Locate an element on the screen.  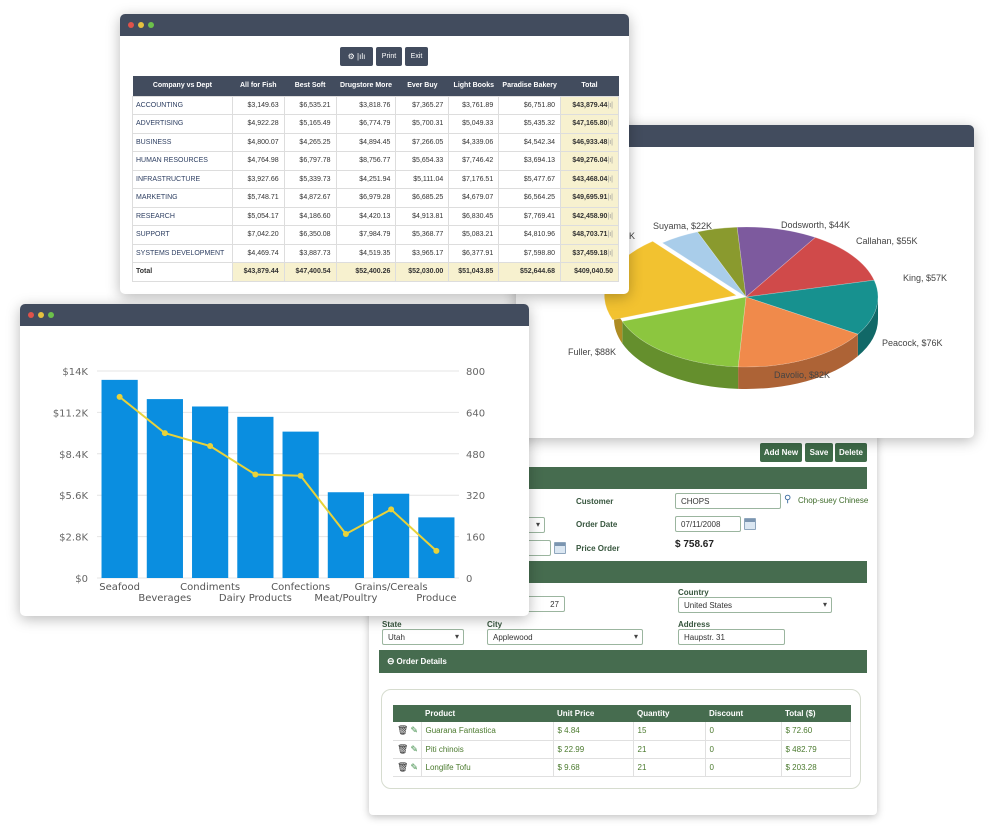
order-details-header: ⊖ Order Details is located at coordinates (623, 661).